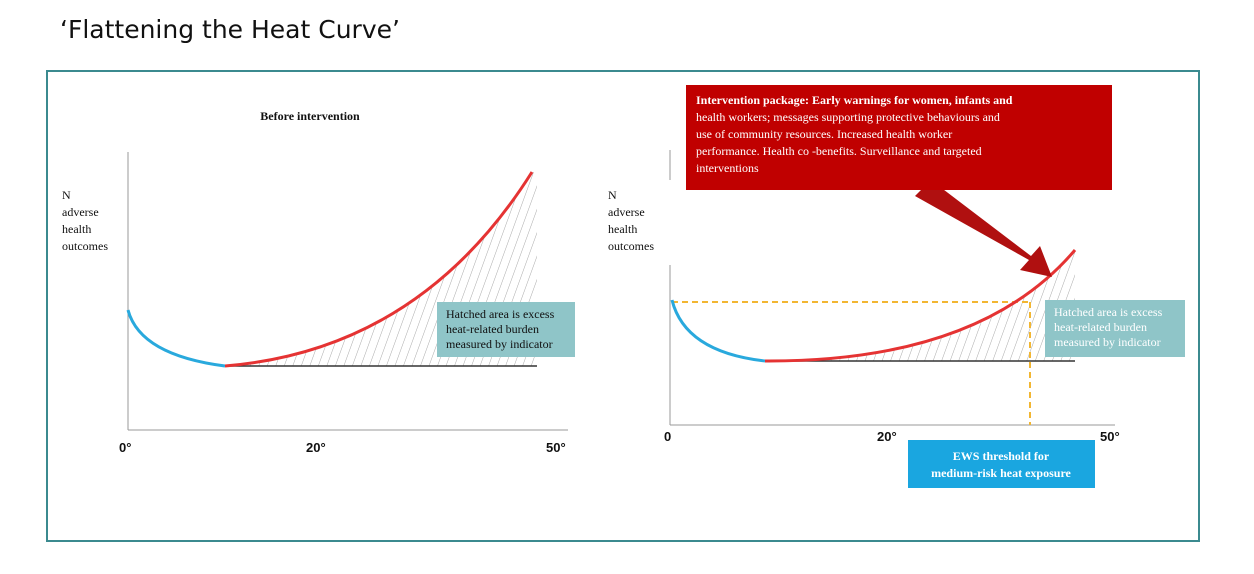  What do you see at coordinates (667, 436) in the screenshot?
I see `x-tick-label: 0` at bounding box center [667, 436].